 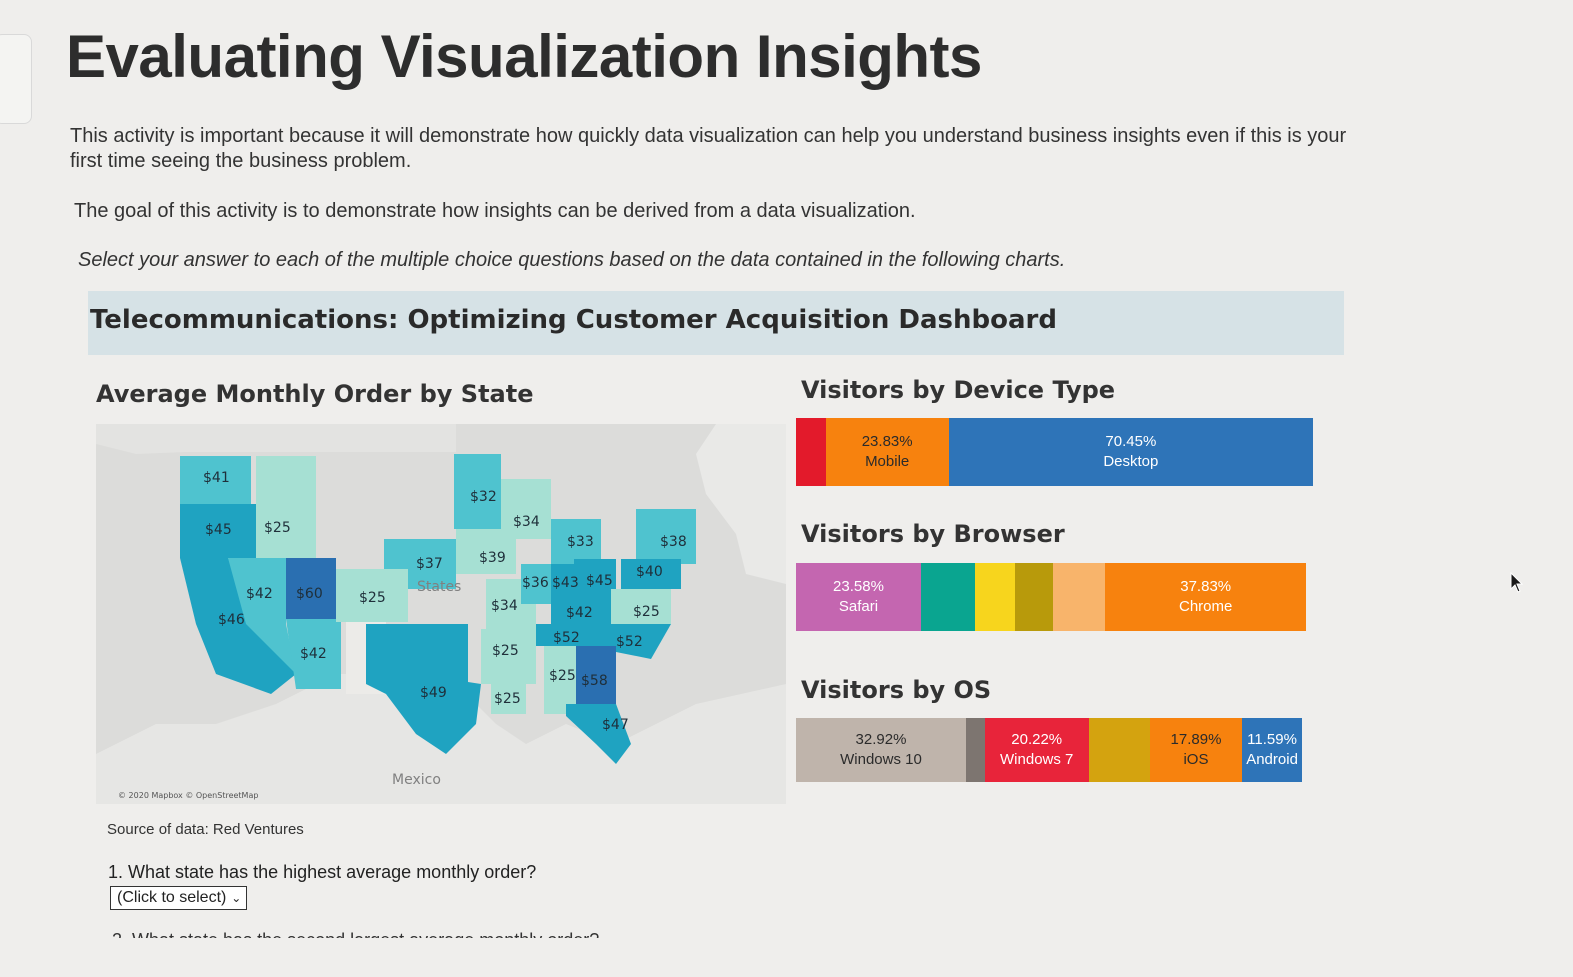 What do you see at coordinates (231, 620) in the screenshot?
I see `map-label-ca: $46` at bounding box center [231, 620].